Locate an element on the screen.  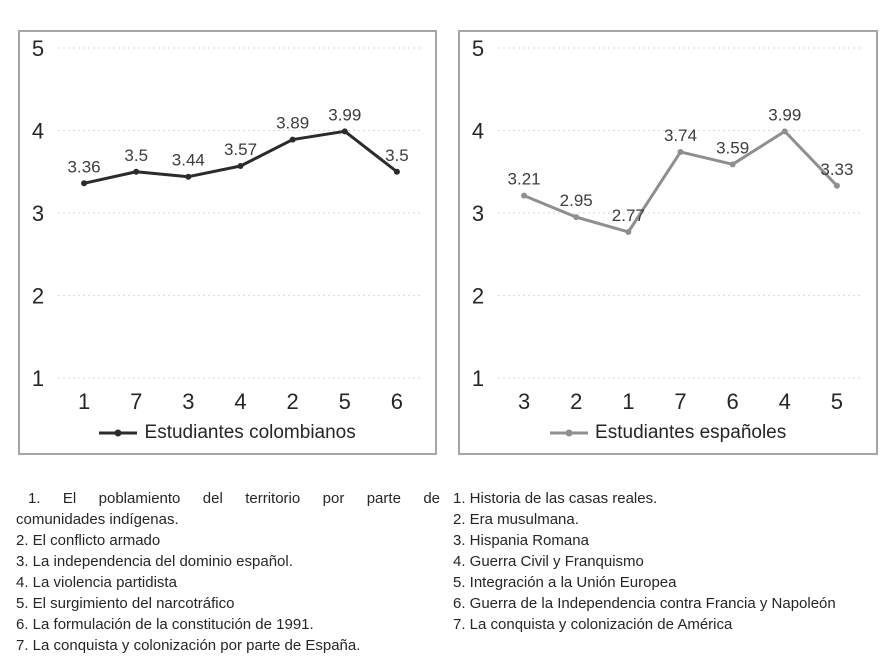
note-line: 3. La independencia del dominio español. is located at coordinates (154, 561).